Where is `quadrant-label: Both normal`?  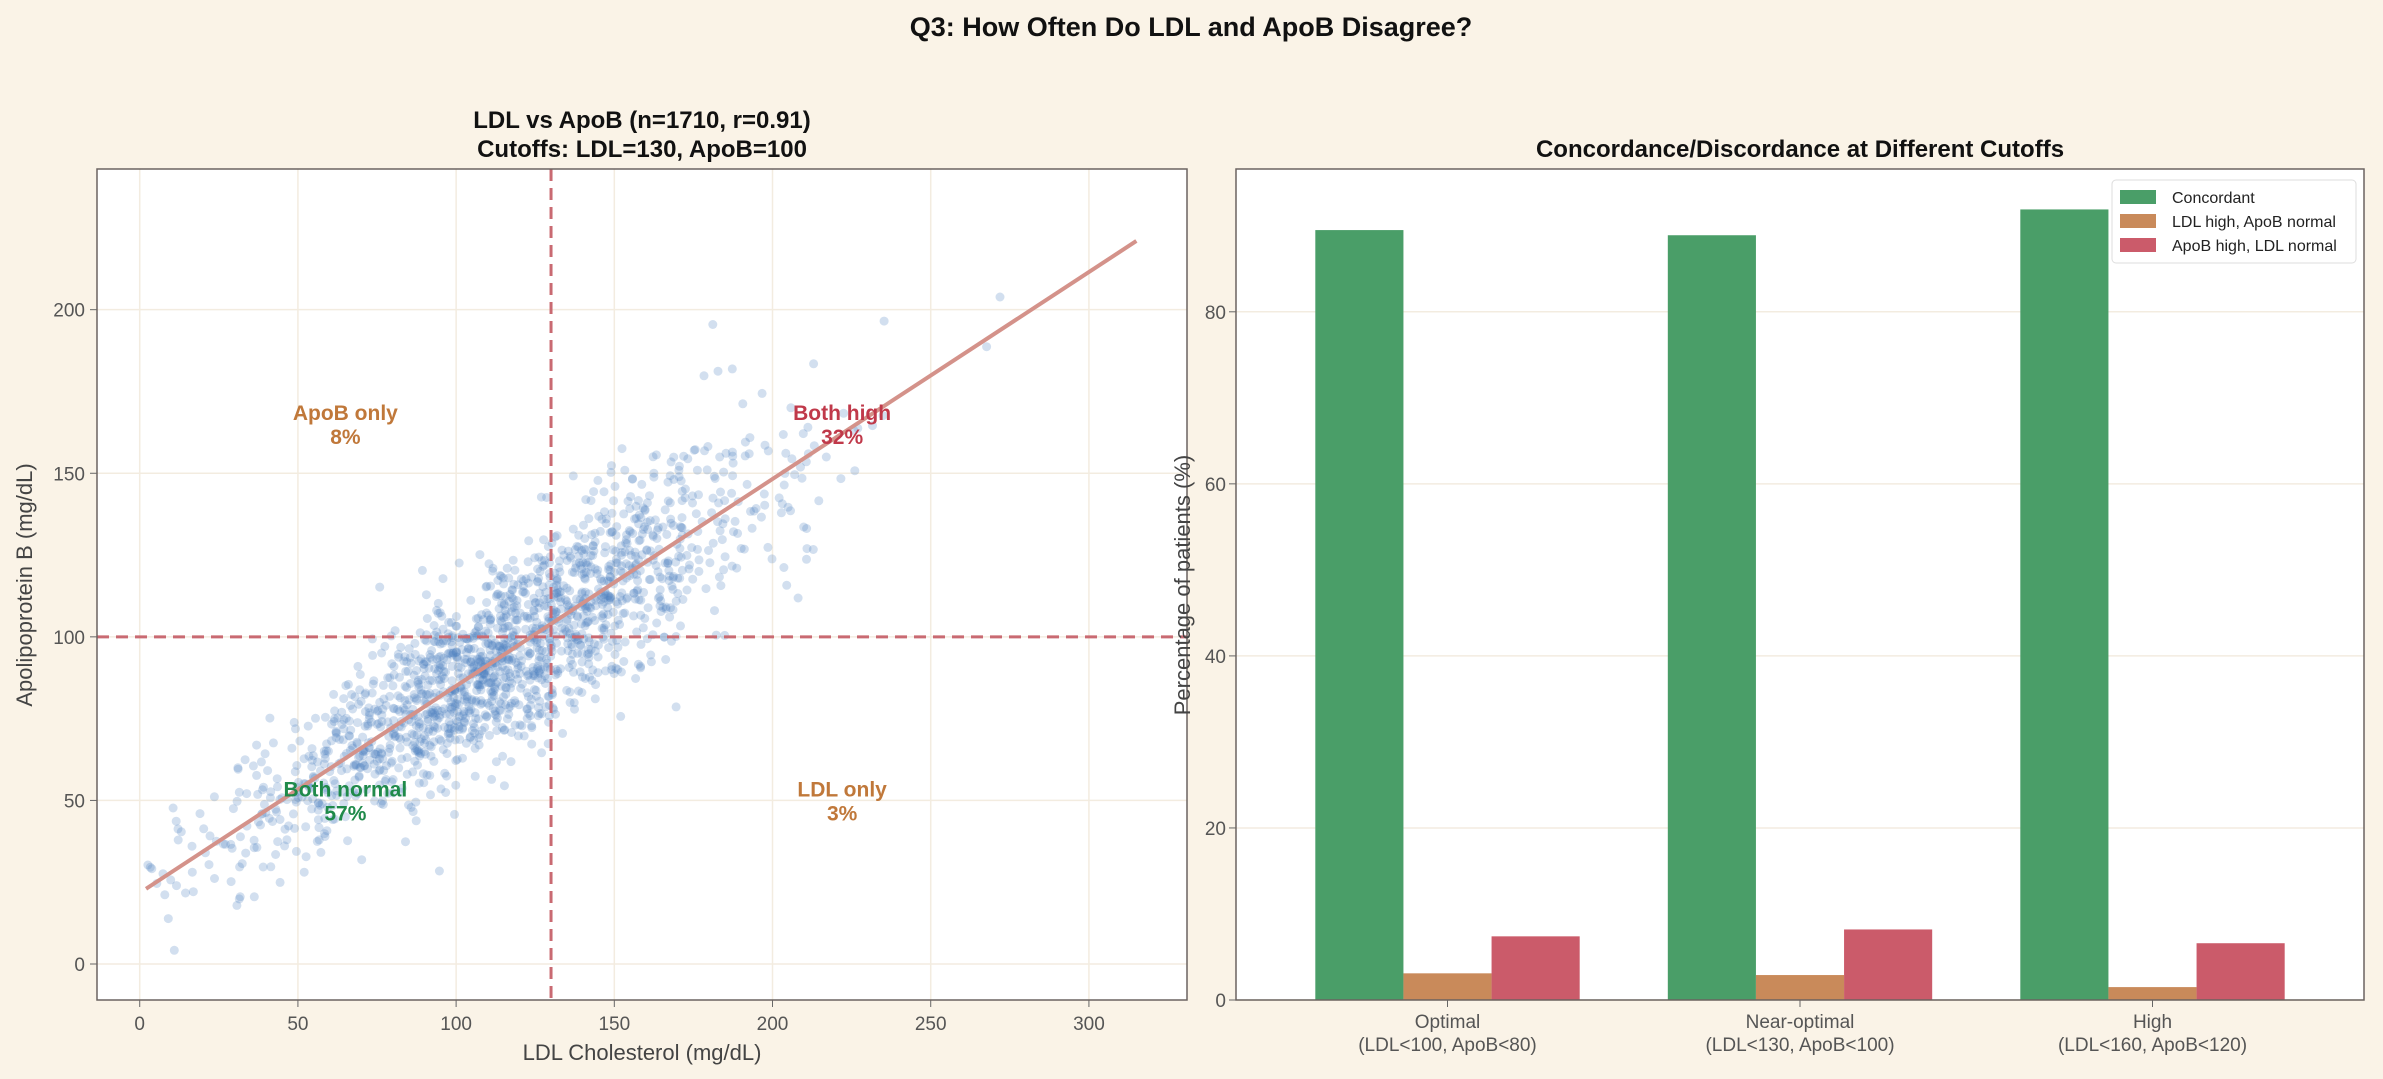
quadrant-label: Both normal is located at coordinates (346, 789).